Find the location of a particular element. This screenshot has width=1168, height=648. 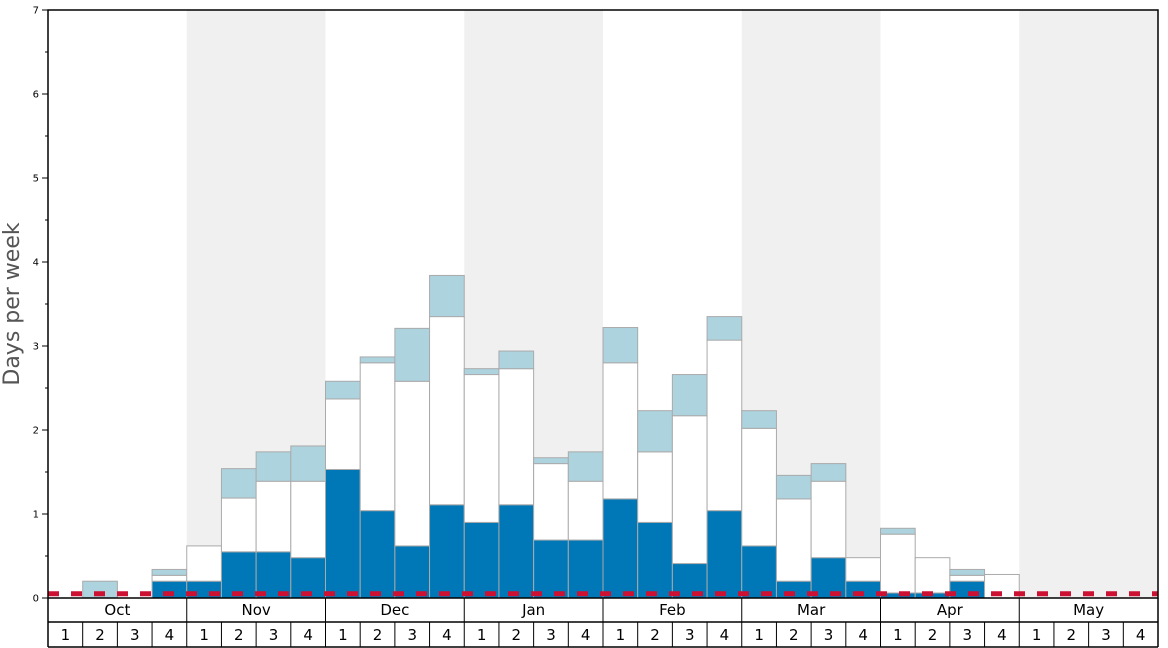

y-tick-label: 0 is located at coordinates (36, 599).